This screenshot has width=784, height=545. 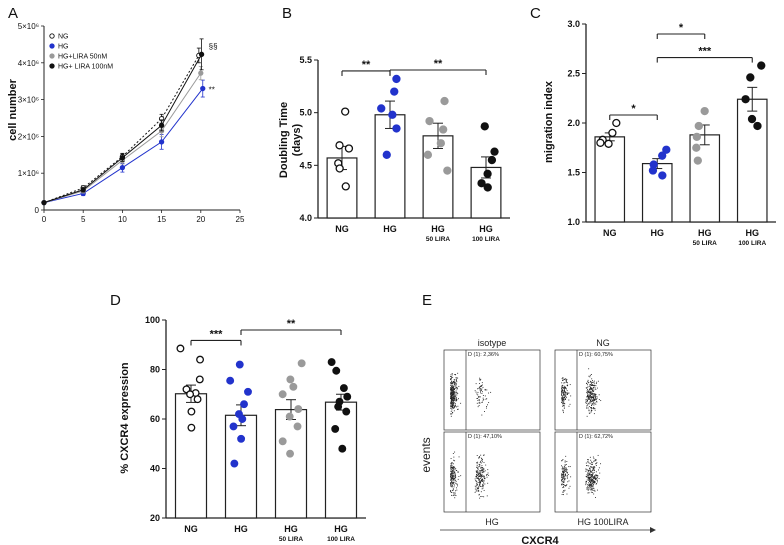 What do you see at coordinates (155, 419) in the screenshot?
I see `y-tick-label-d: 60` at bounding box center [155, 419].